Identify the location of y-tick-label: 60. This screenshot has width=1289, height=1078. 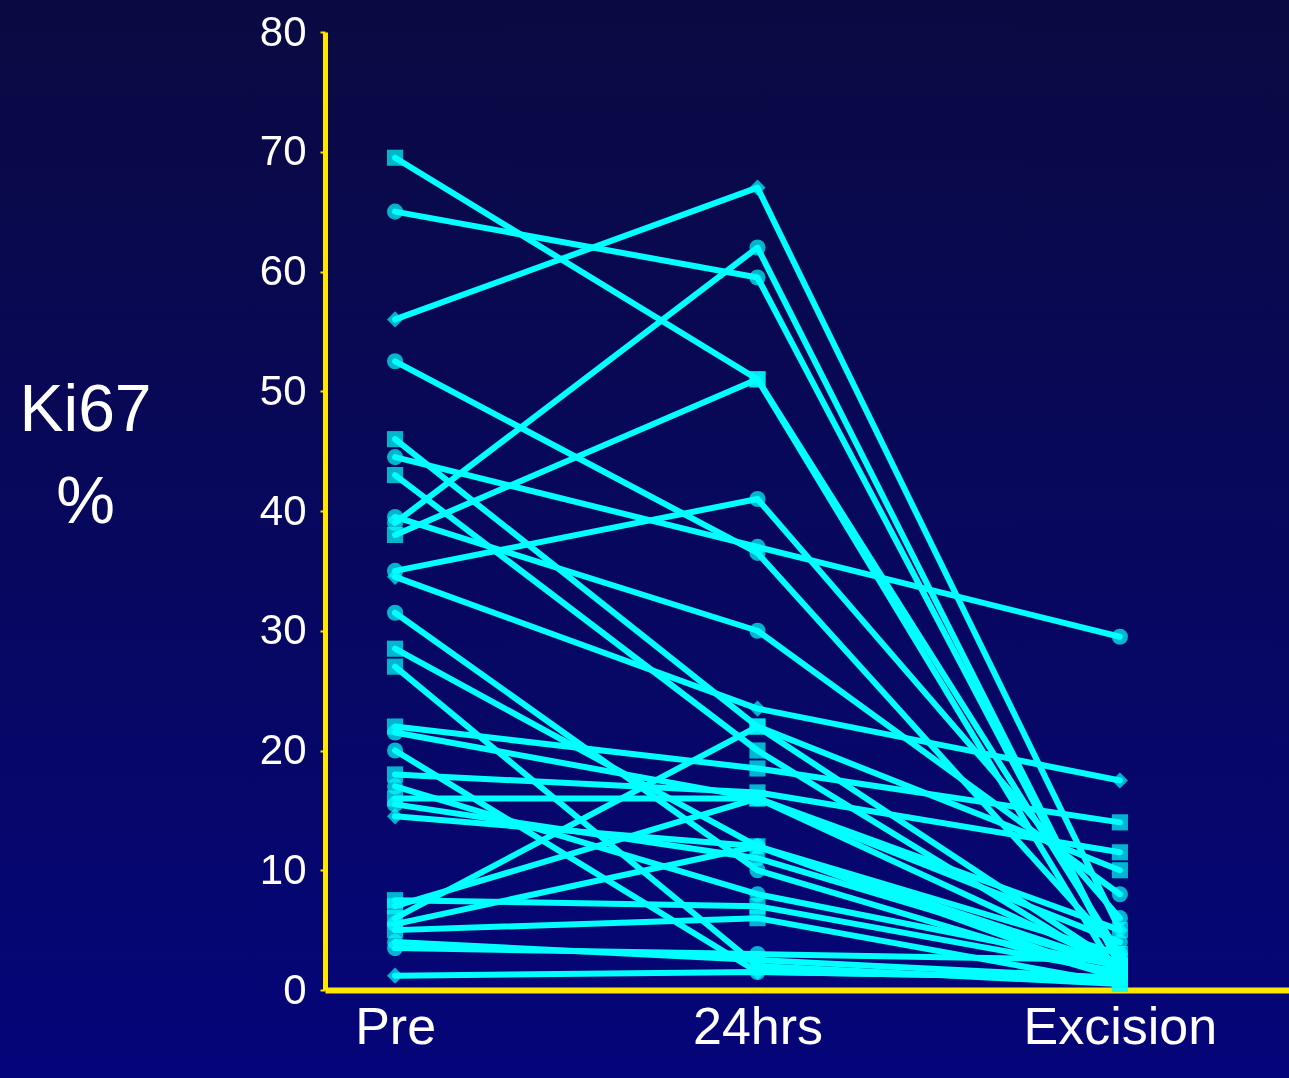
(283, 270).